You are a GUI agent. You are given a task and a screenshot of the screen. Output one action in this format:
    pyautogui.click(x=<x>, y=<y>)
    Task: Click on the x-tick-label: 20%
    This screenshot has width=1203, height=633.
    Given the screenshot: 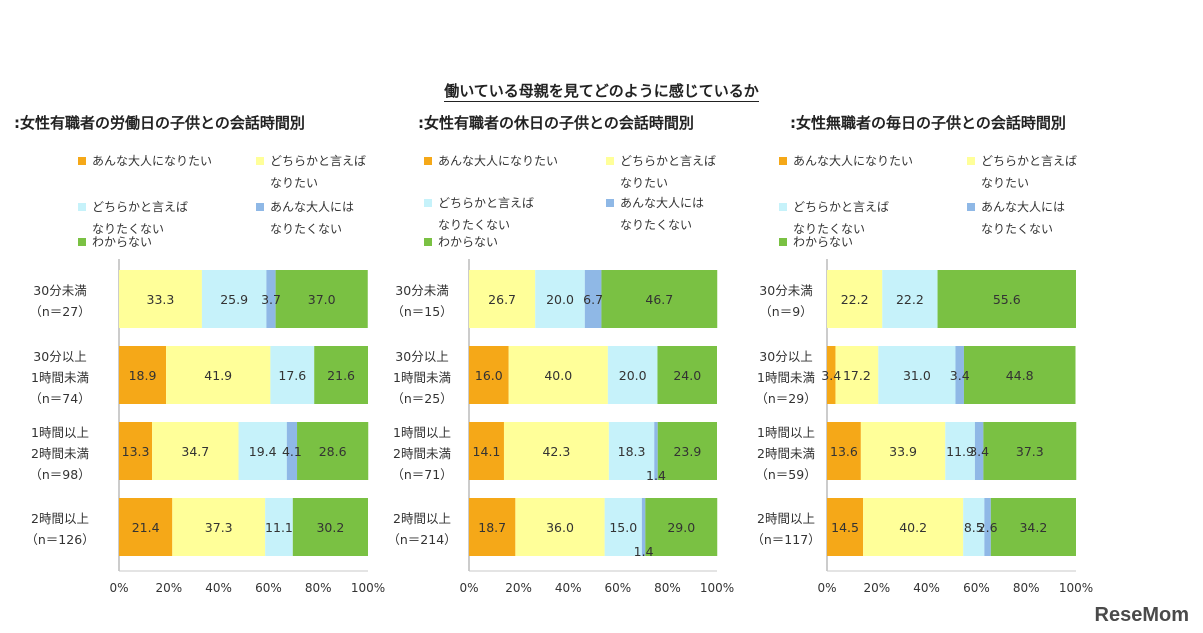 What is the action you would take?
    pyautogui.click(x=518, y=588)
    